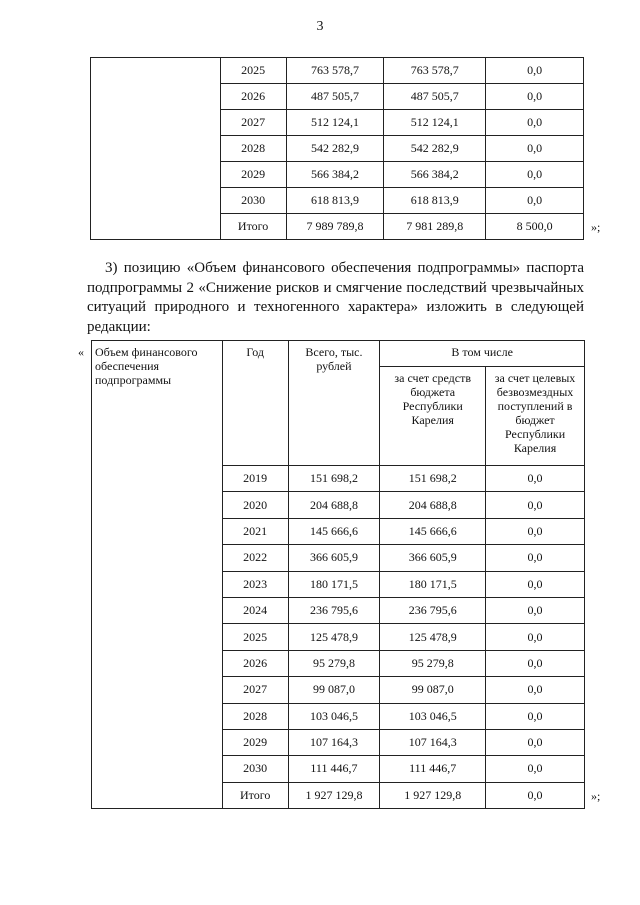 The height and width of the screenshot is (905, 640). I want to click on table-row: 2024 236 795,6 236 795,6 0,0, so click(338, 610).